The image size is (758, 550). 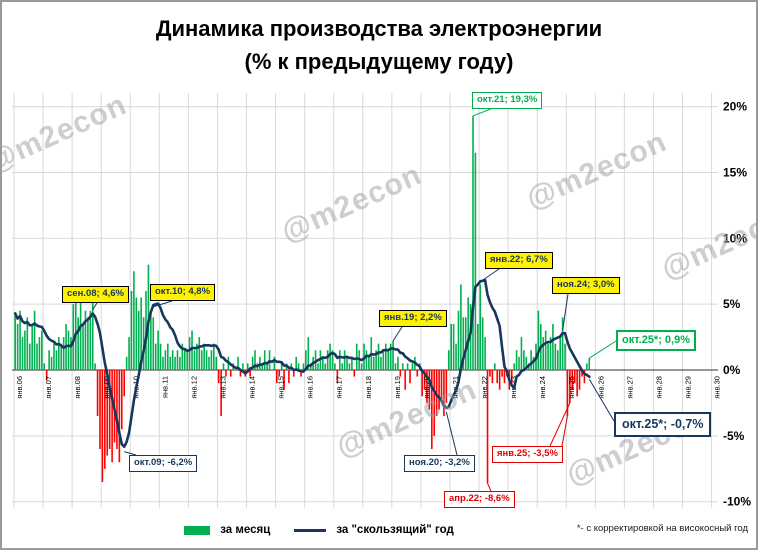 What do you see at coordinates (734, 436) in the screenshot?
I see `svg-text: -5%` at bounding box center [734, 436].